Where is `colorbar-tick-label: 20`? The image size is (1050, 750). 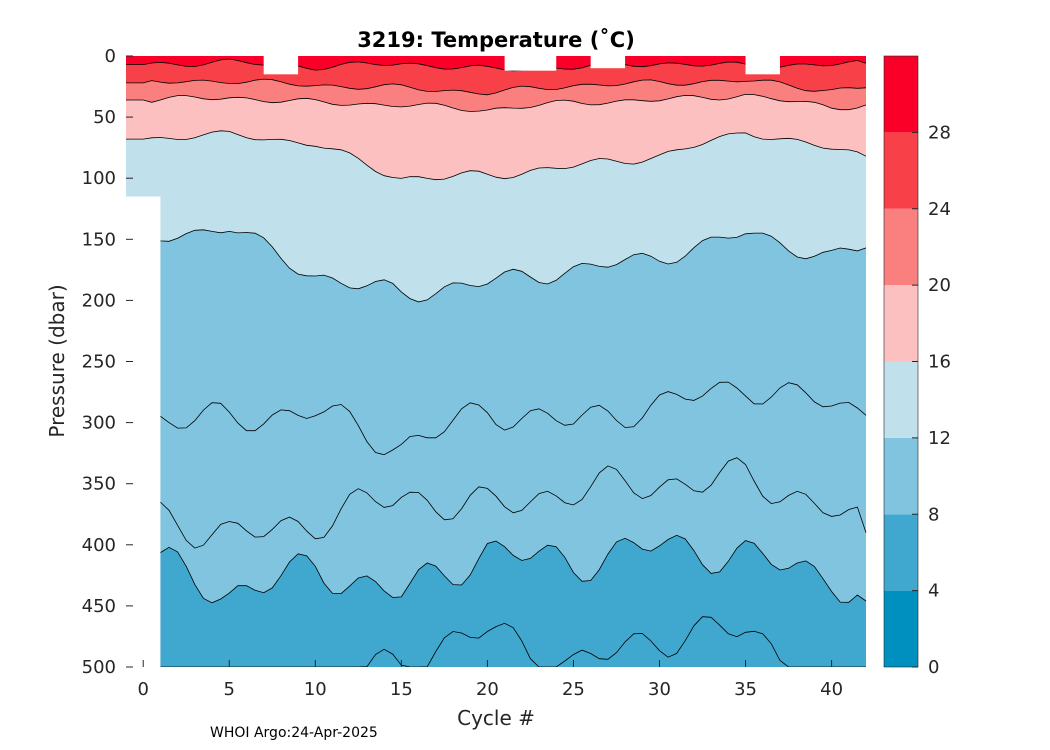 colorbar-tick-label: 20 is located at coordinates (939, 285).